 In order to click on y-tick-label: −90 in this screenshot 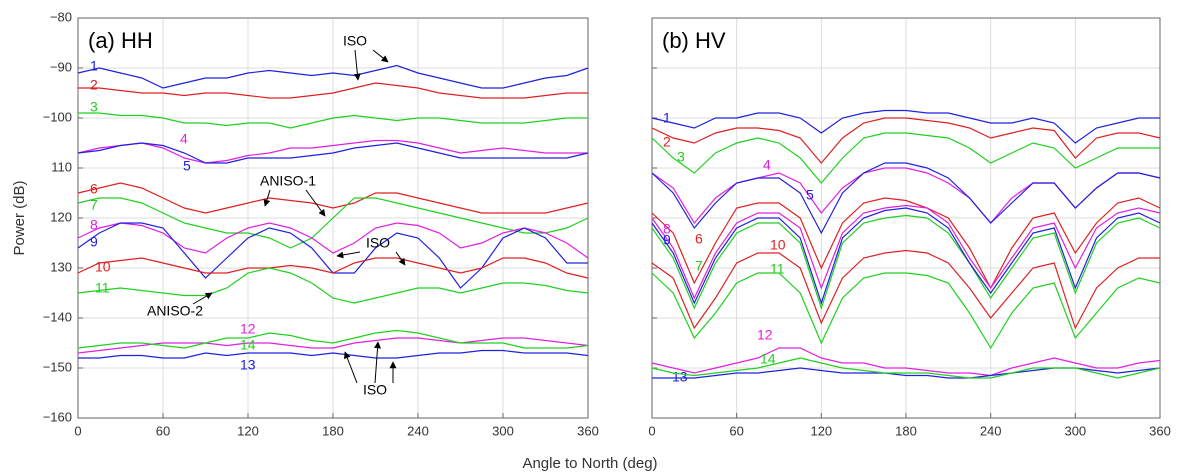, I will do `click(61, 66)`.